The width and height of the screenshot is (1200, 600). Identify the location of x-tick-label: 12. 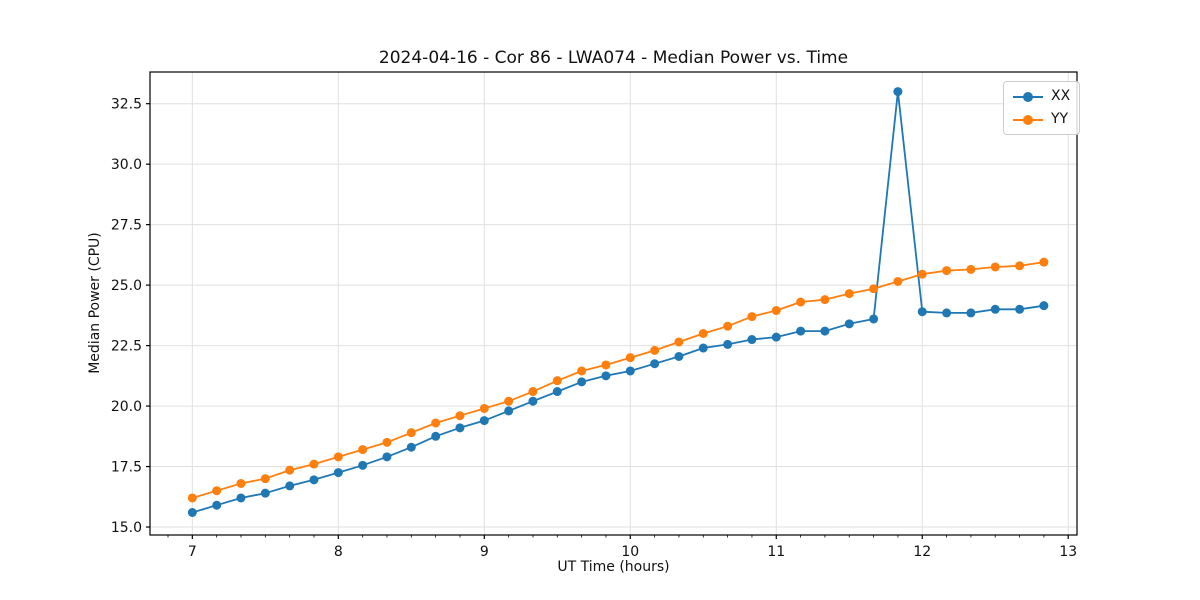
(922, 552).